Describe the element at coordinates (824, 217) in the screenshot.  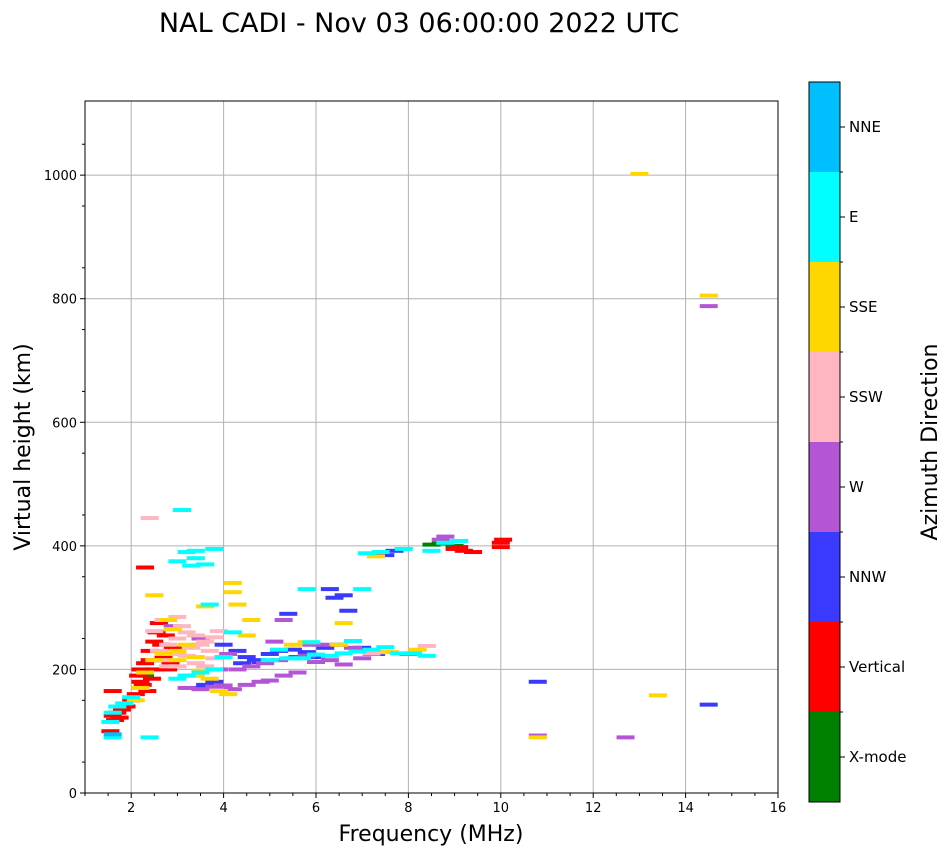
I see `colorbar-segment-e` at that location.